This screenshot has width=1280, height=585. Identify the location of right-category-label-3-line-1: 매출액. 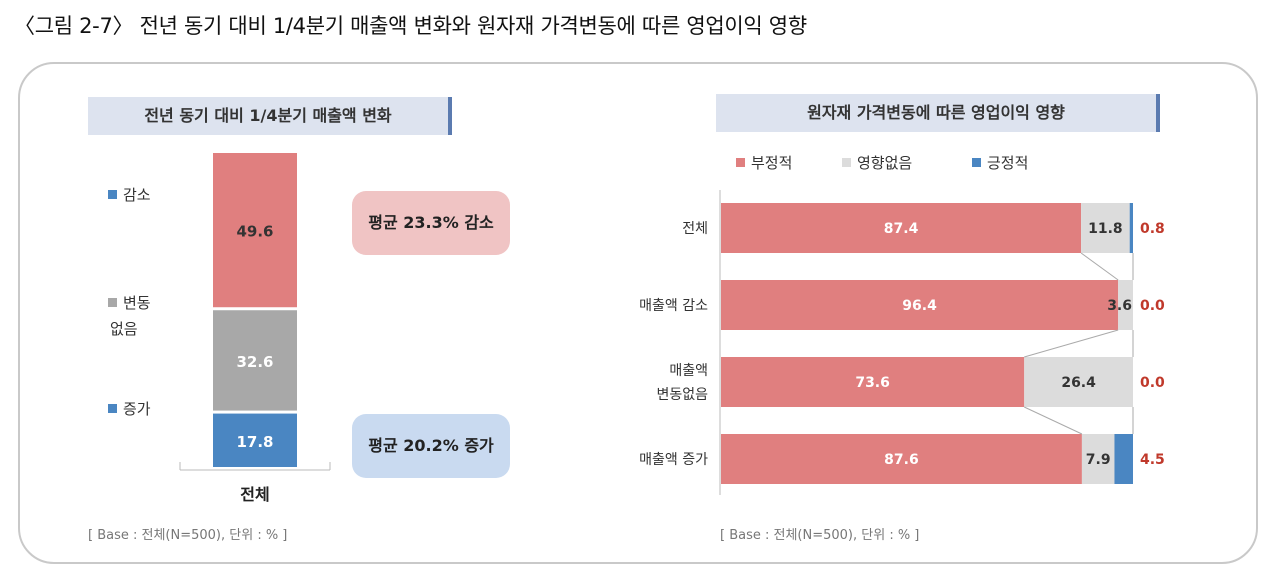
(688, 371).